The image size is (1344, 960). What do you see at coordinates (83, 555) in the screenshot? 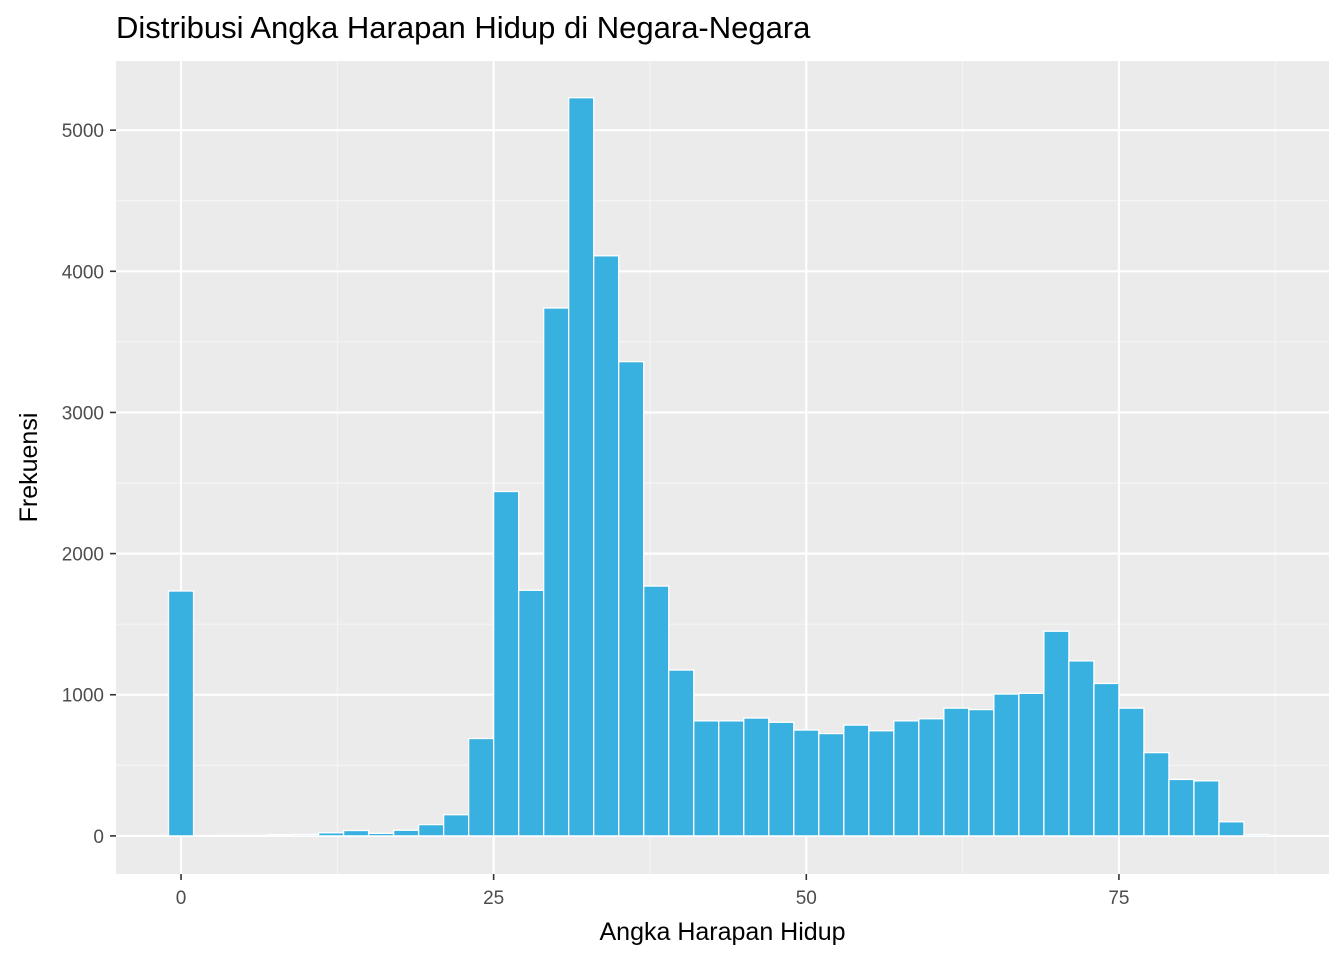
I see `y-tick-label: 2000` at bounding box center [83, 555].